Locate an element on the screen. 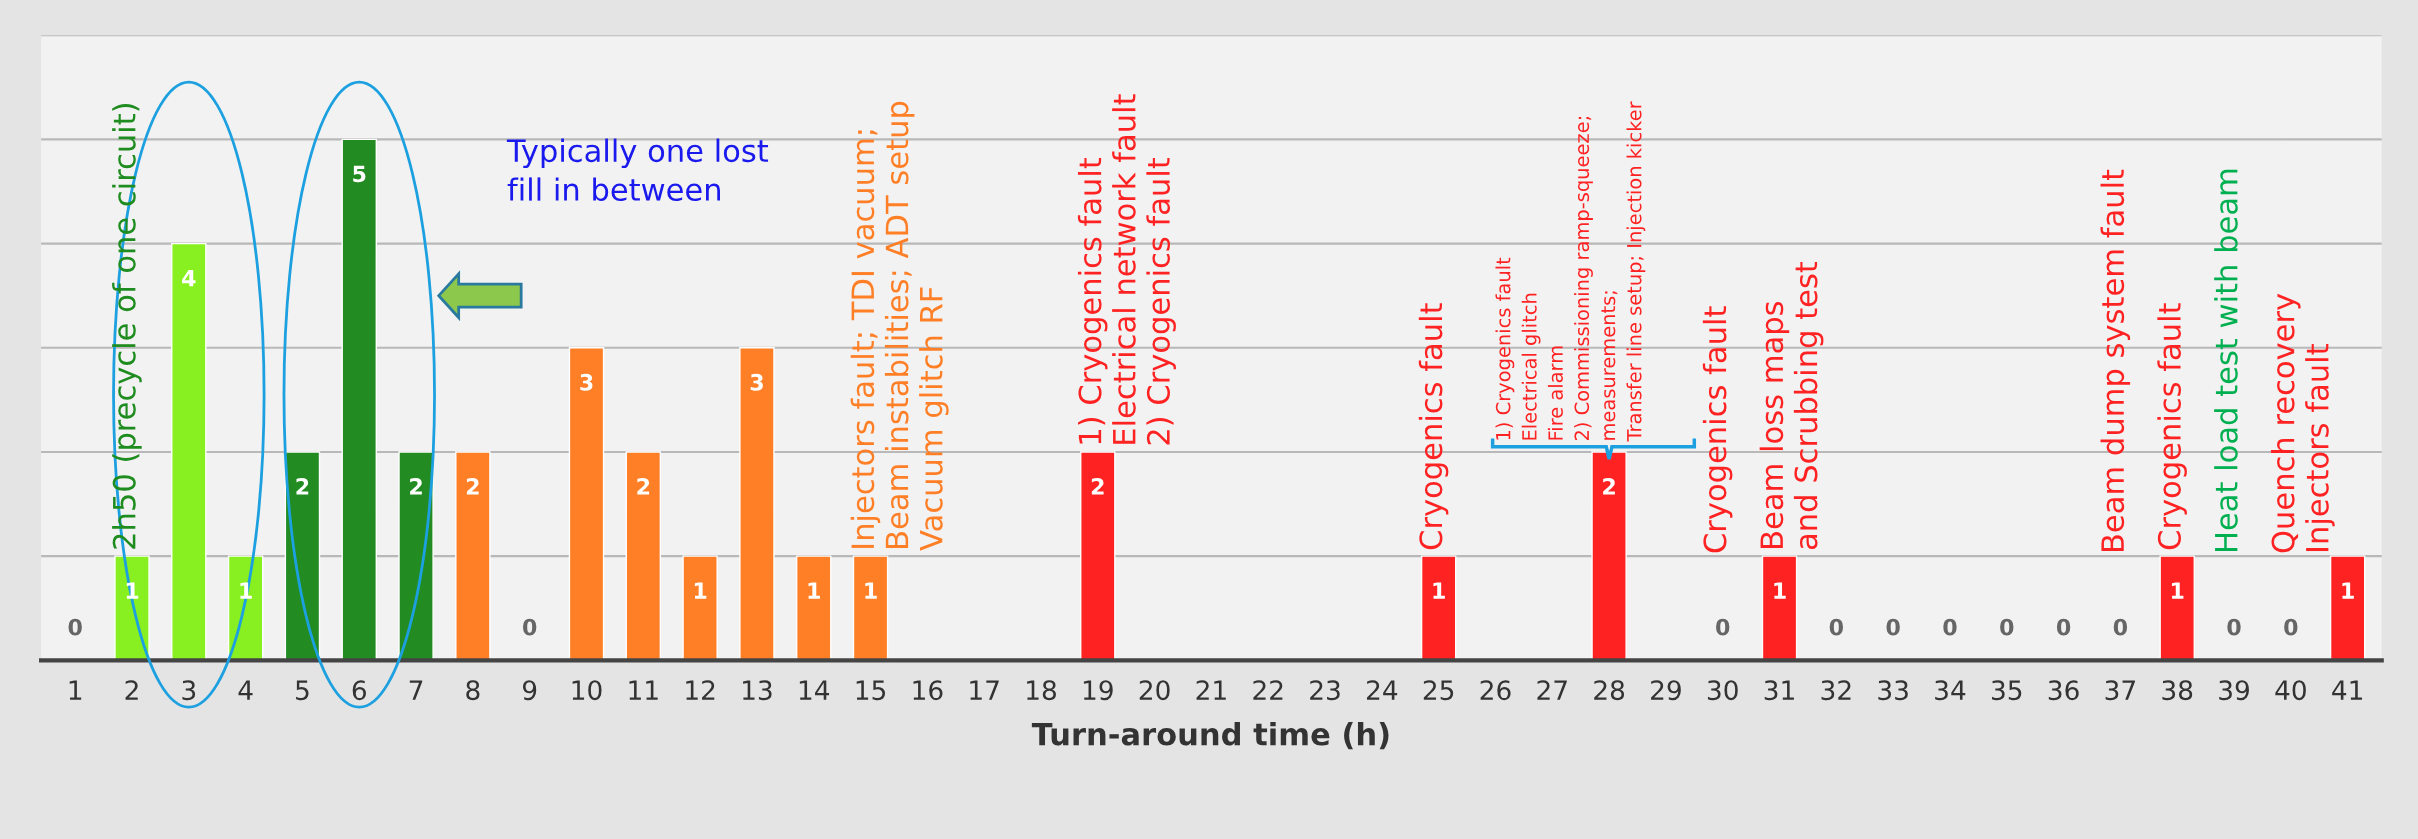 Image resolution: width=2418 pixels, height=839 pixels. x-tick-label: 29 is located at coordinates (1666, 690).